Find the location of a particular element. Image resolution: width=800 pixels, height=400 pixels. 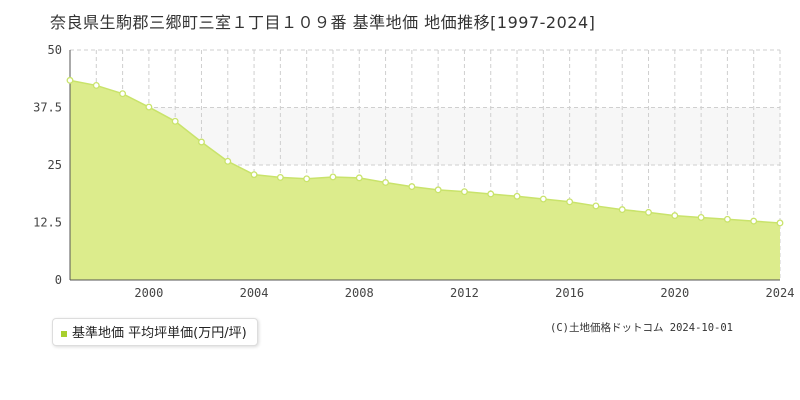

x-tick-label: 2004 is located at coordinates (254, 293).